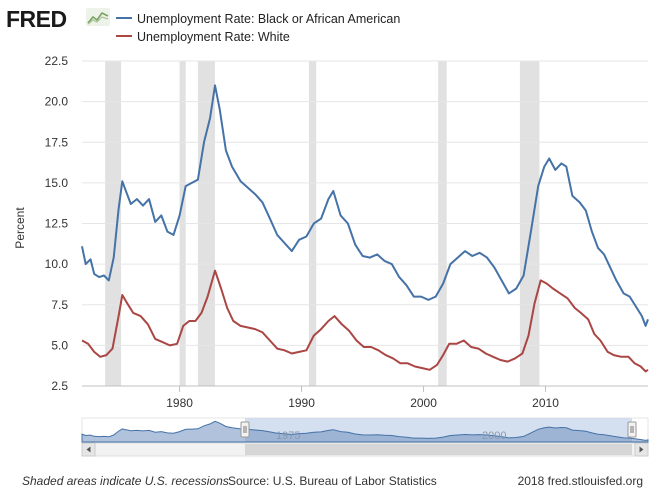 The image size is (668, 491). What do you see at coordinates (245, 429) in the screenshot?
I see `navigator-handle-left` at bounding box center [245, 429].